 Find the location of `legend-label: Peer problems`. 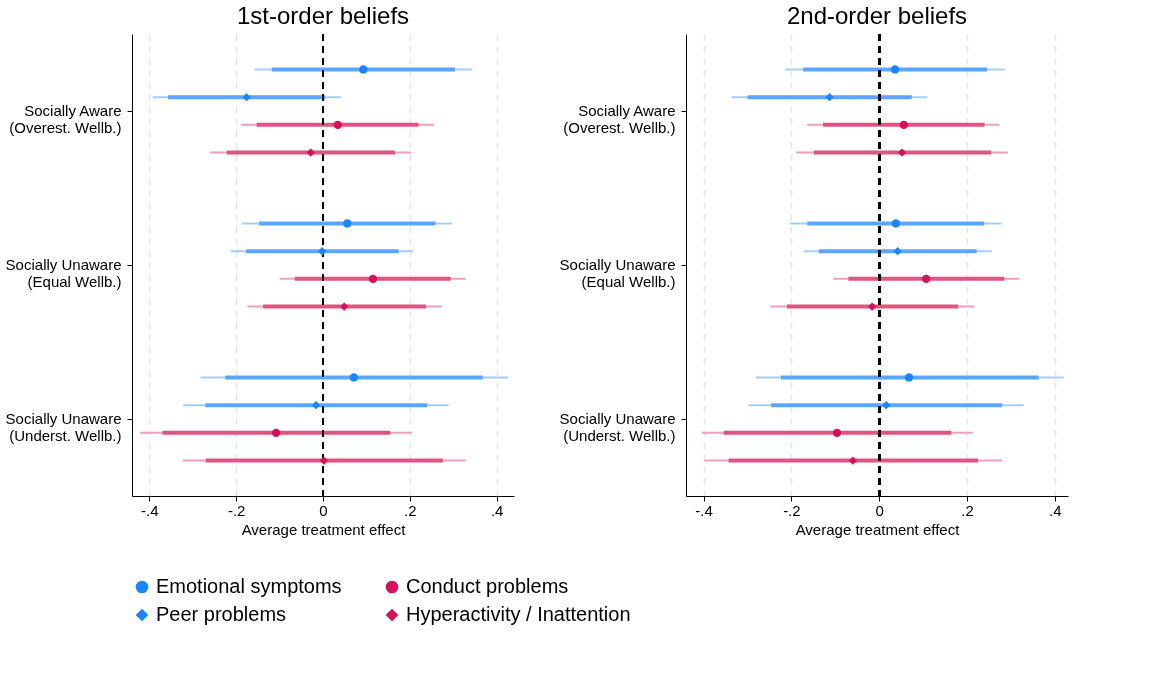

legend-label: Peer problems is located at coordinates (221, 614).